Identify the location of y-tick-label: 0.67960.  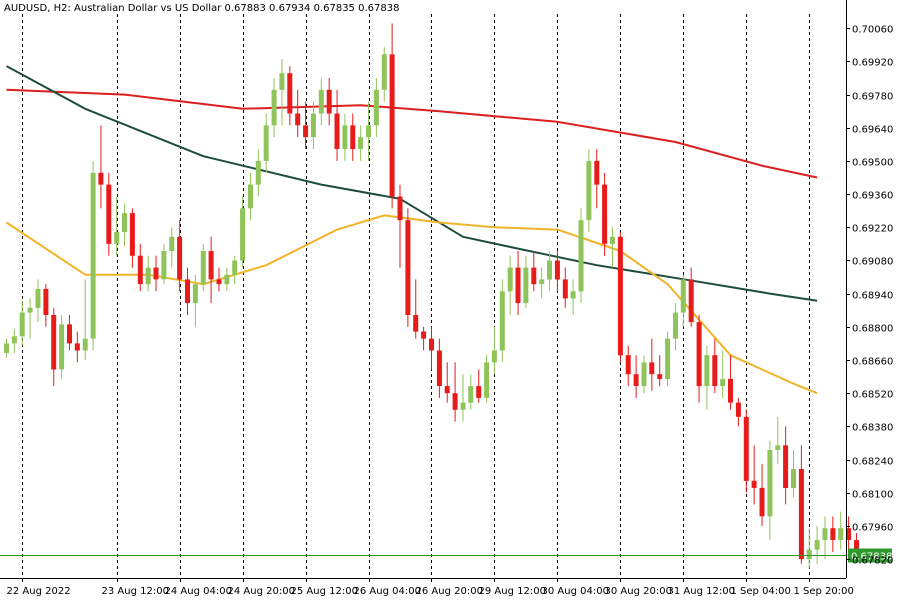
(872, 528).